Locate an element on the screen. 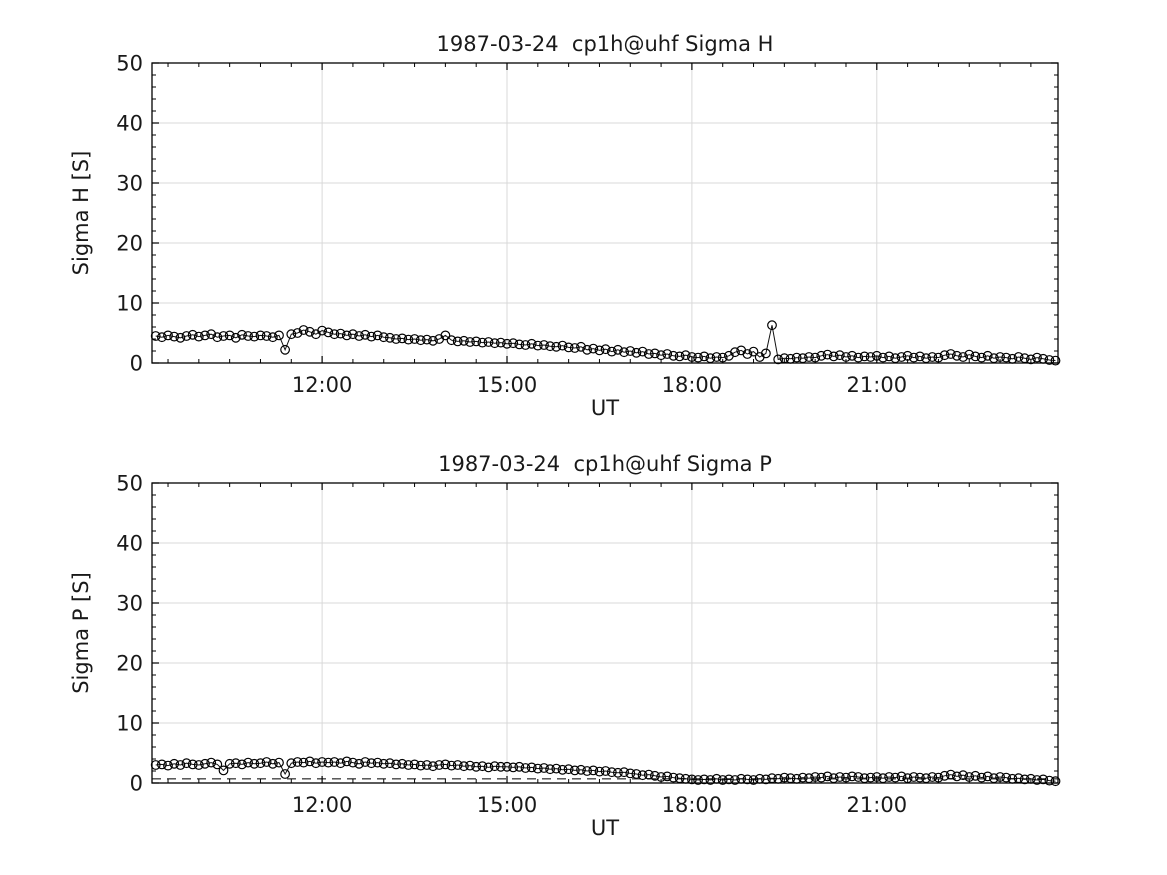 This screenshot has width=1167, height=875. x-axis-label: UT is located at coordinates (605, 408).